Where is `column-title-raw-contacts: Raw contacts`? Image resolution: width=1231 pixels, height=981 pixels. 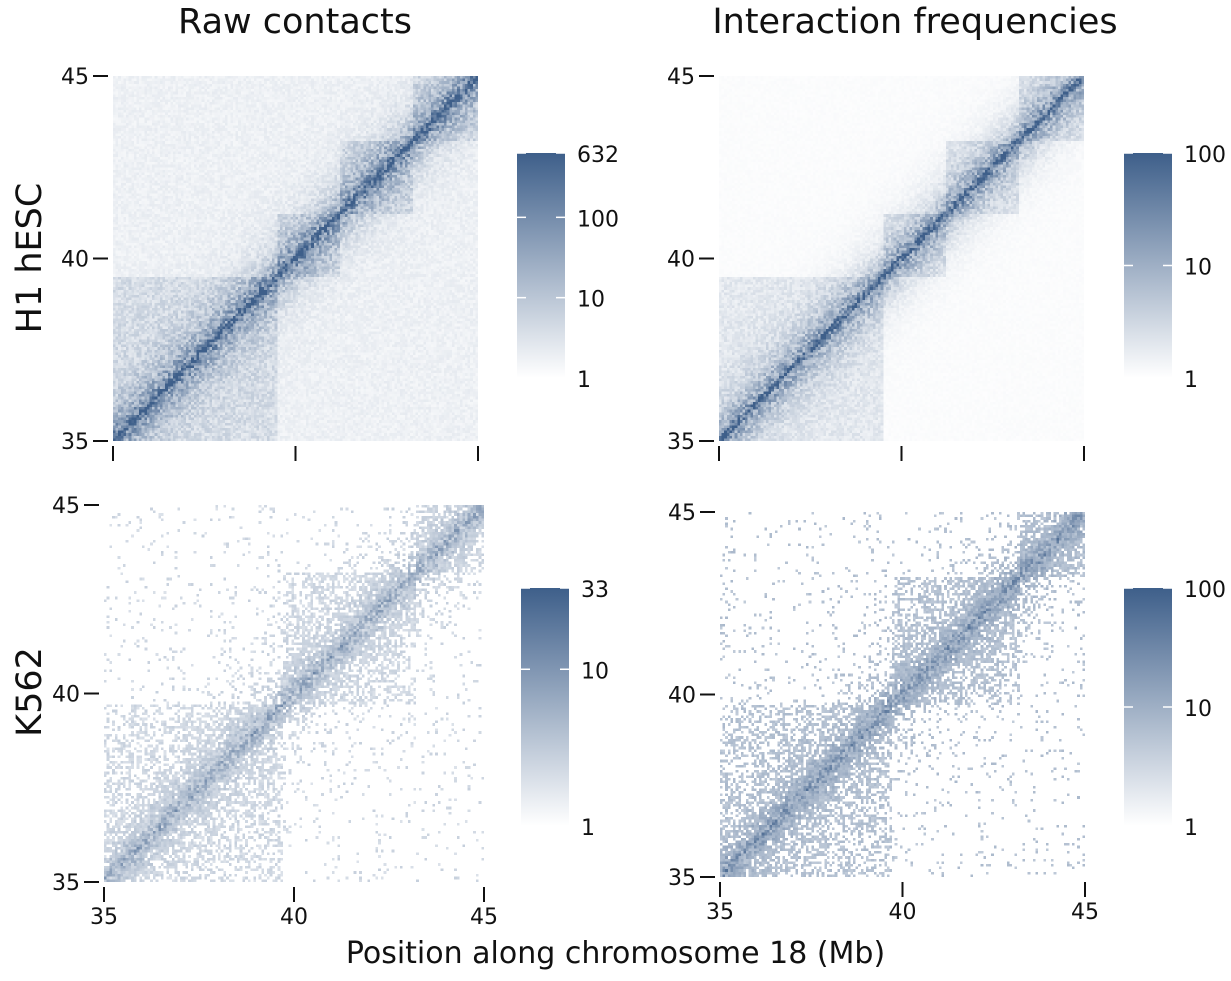
column-title-raw-contacts: Raw contacts is located at coordinates (295, 22).